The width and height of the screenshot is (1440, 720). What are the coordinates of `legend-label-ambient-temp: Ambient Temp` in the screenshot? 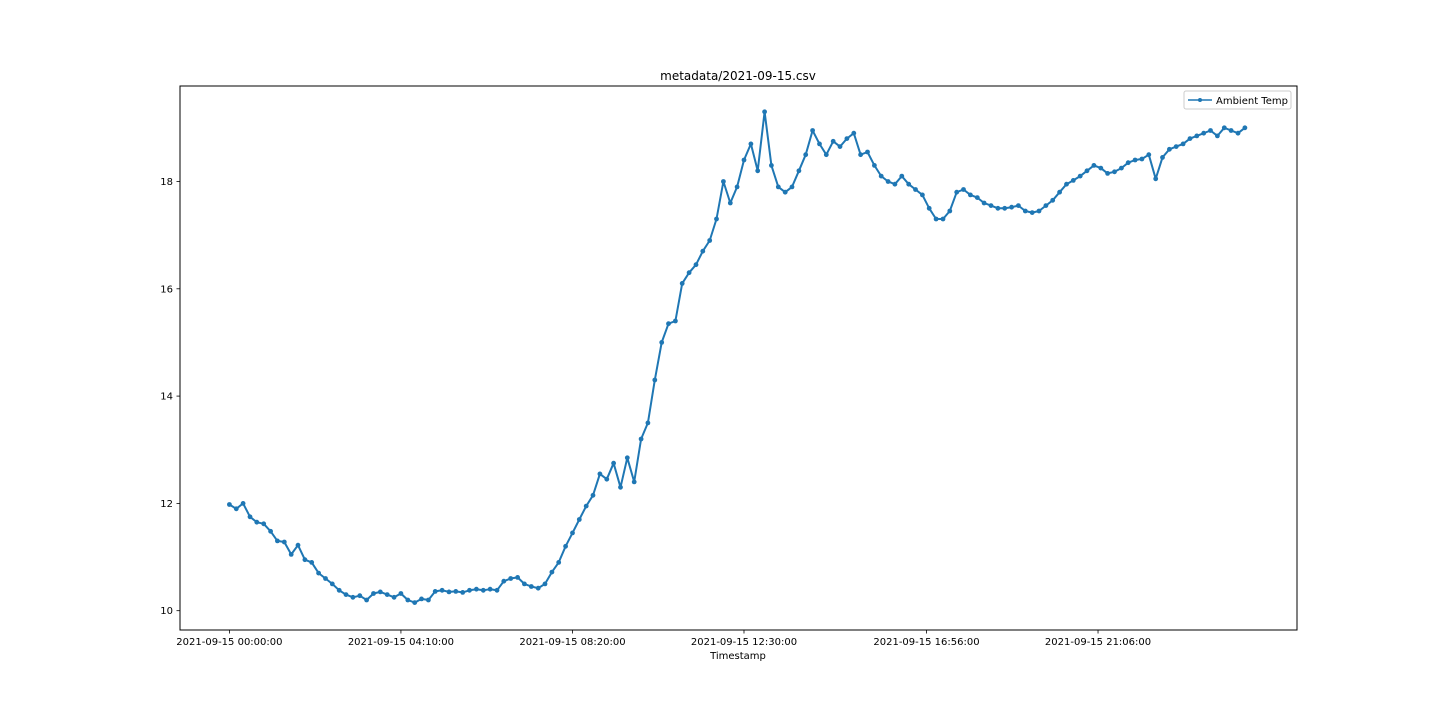 It's located at (1252, 101).